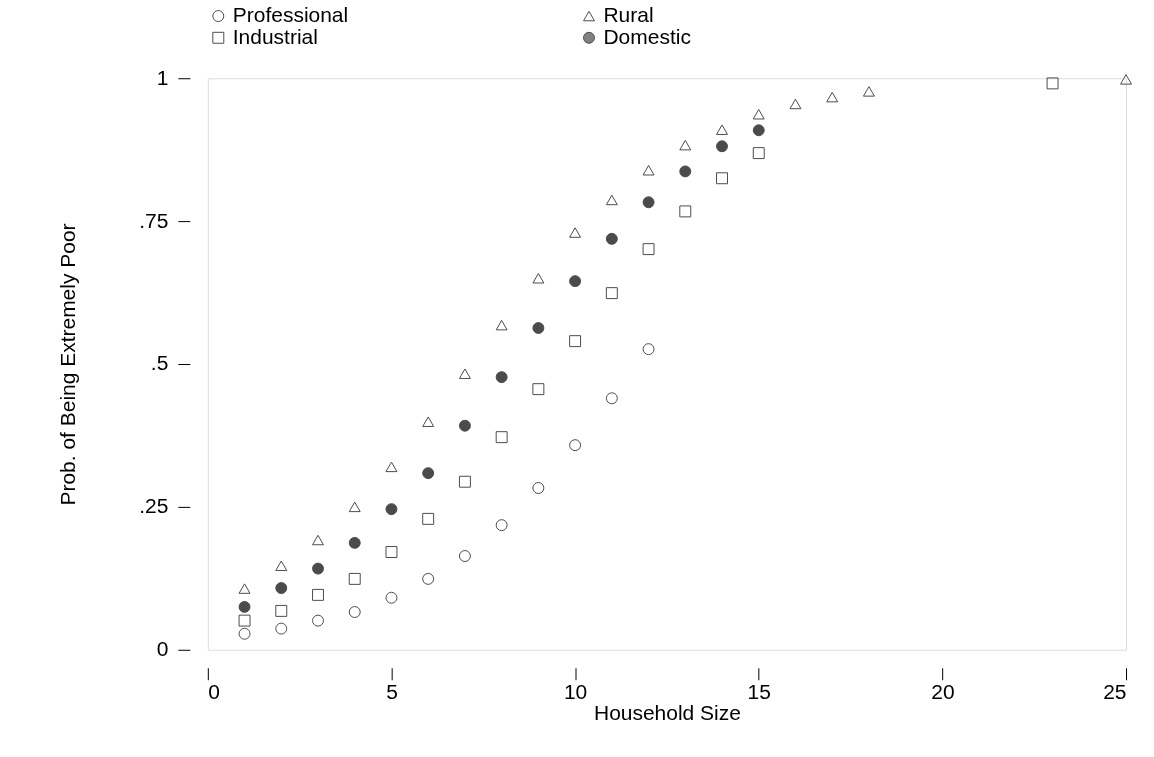  Describe the element at coordinates (392, 692) in the screenshot. I see `x-tick-label: 5` at that location.